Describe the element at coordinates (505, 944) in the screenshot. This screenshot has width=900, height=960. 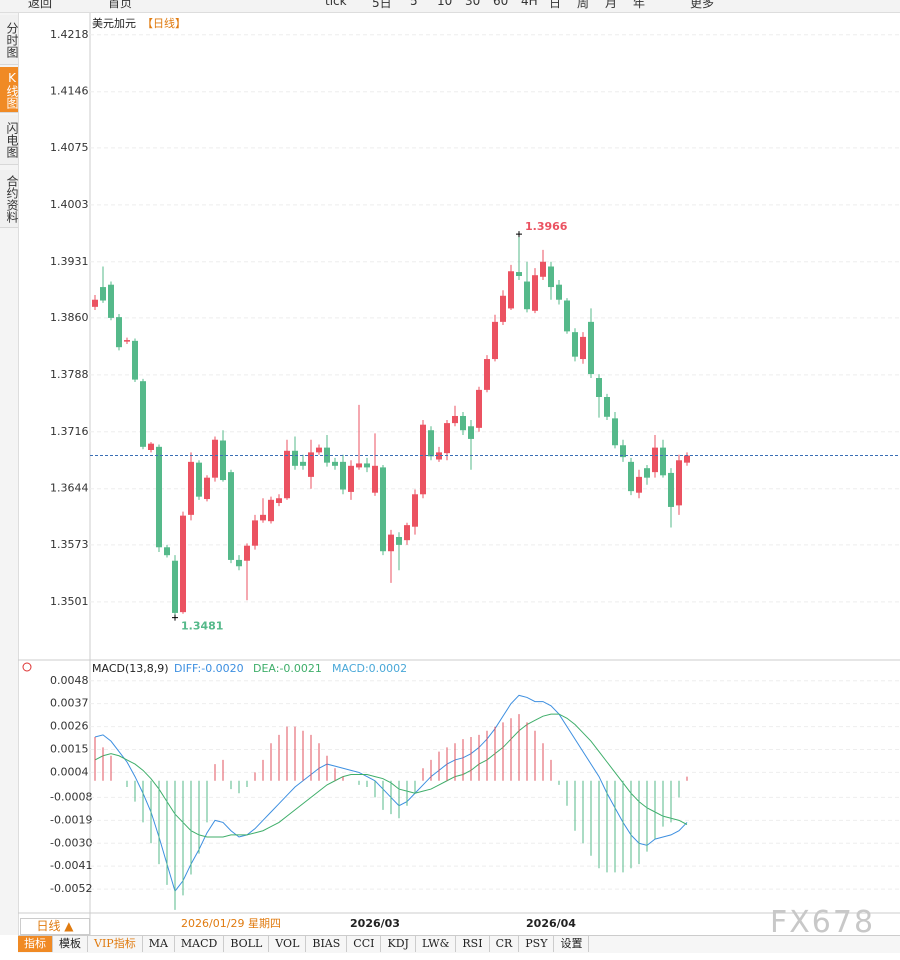
I see `bottom-tab: CR` at that location.